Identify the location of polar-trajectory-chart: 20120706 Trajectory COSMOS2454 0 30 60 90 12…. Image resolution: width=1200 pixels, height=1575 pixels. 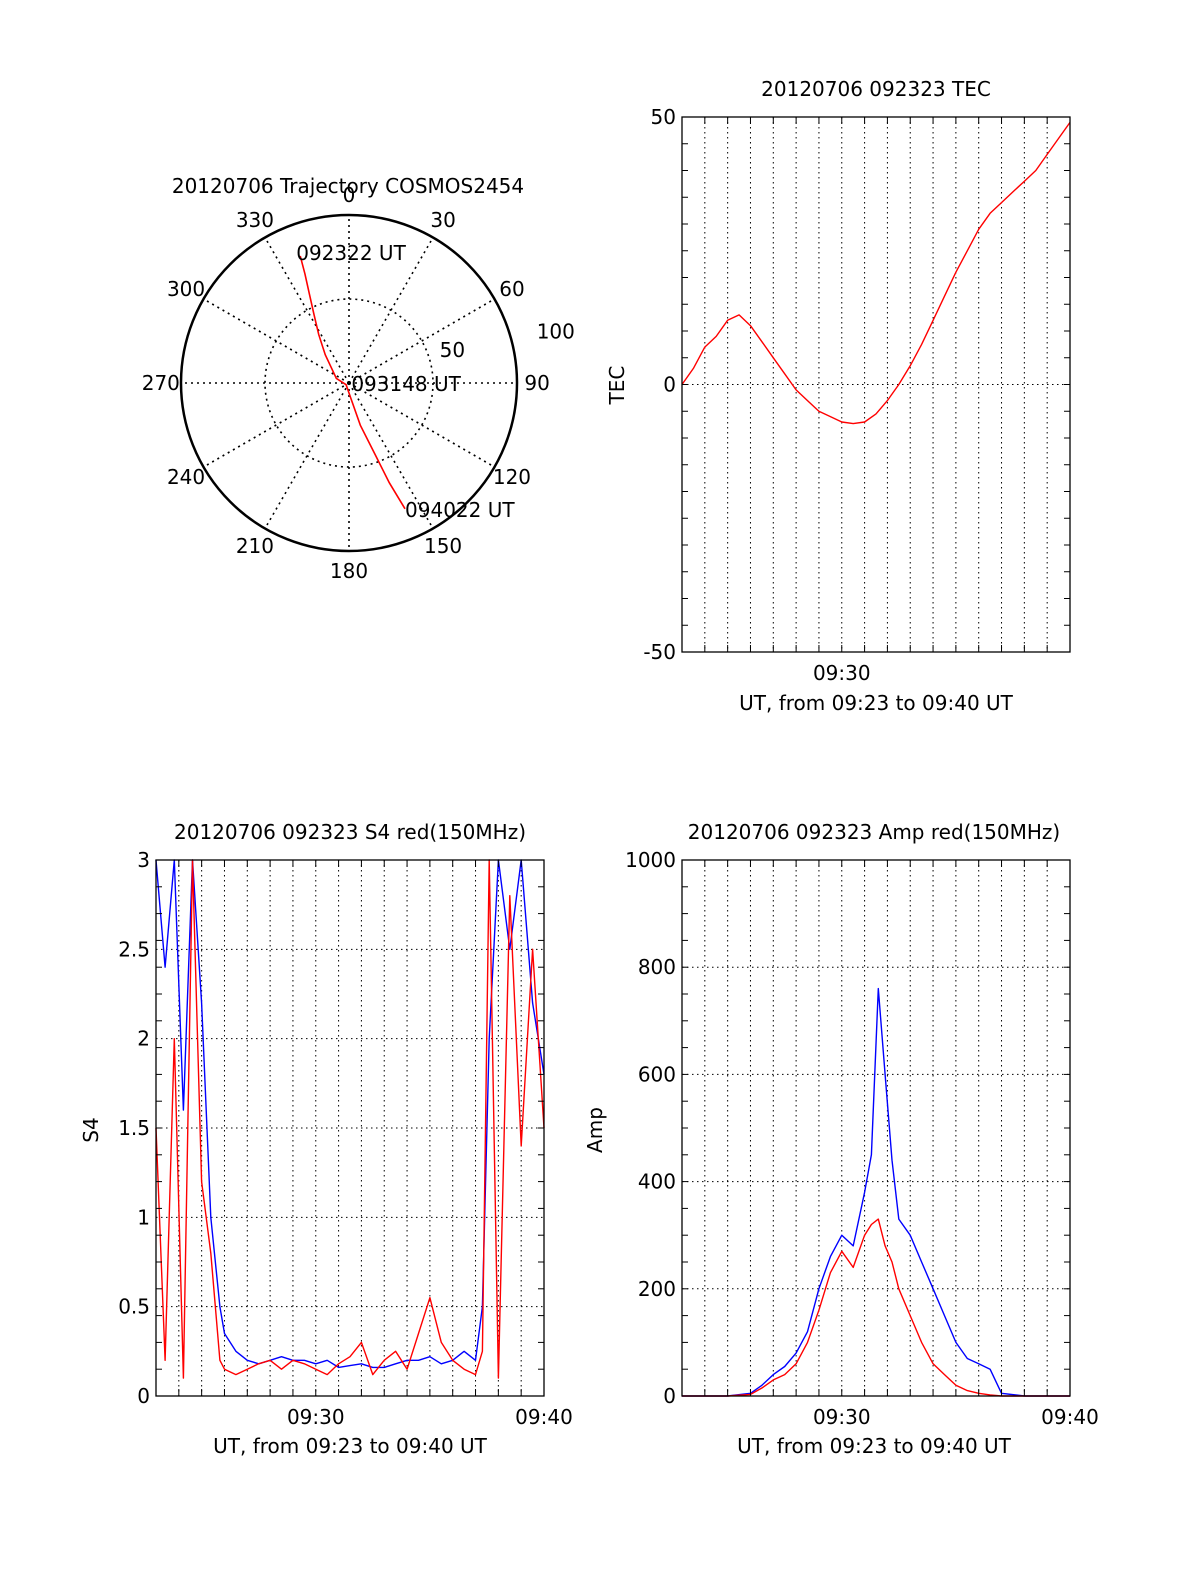
(358, 378).